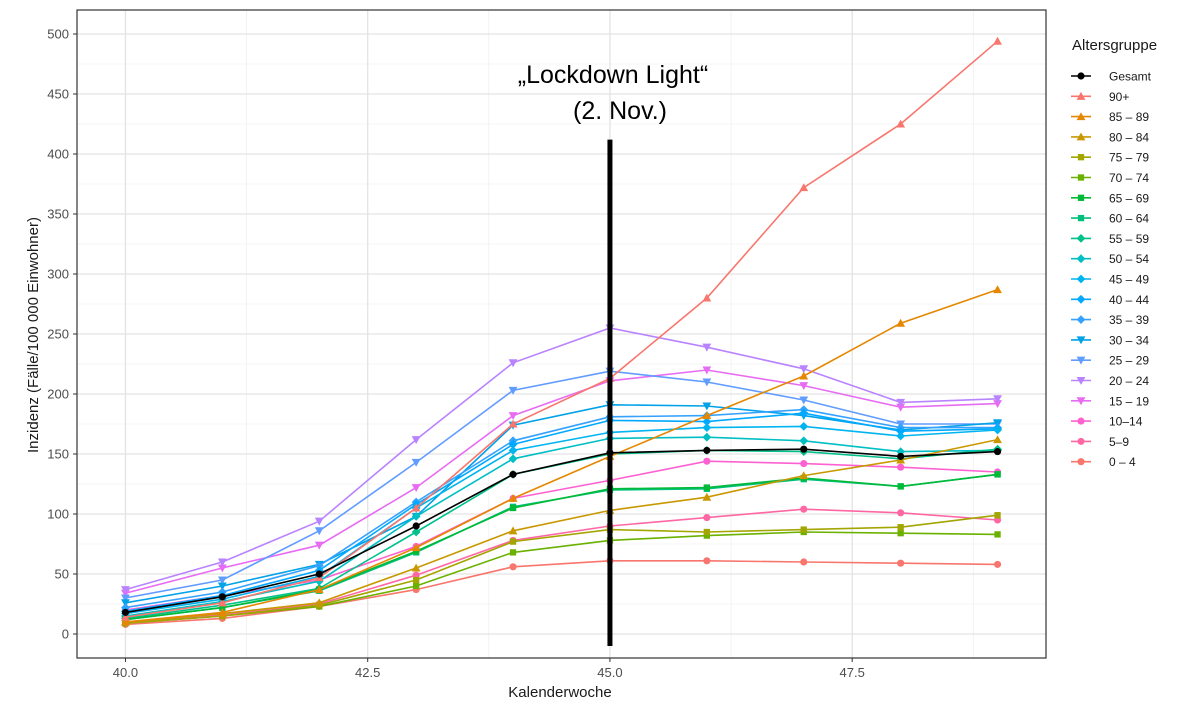  What do you see at coordinates (1129, 259) in the screenshot?
I see `legend-label: 50 – 54` at bounding box center [1129, 259].